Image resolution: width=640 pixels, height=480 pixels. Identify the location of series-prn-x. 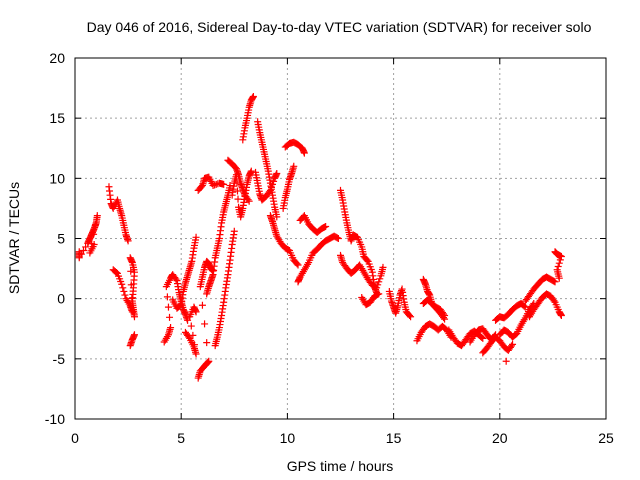
(370, 299).